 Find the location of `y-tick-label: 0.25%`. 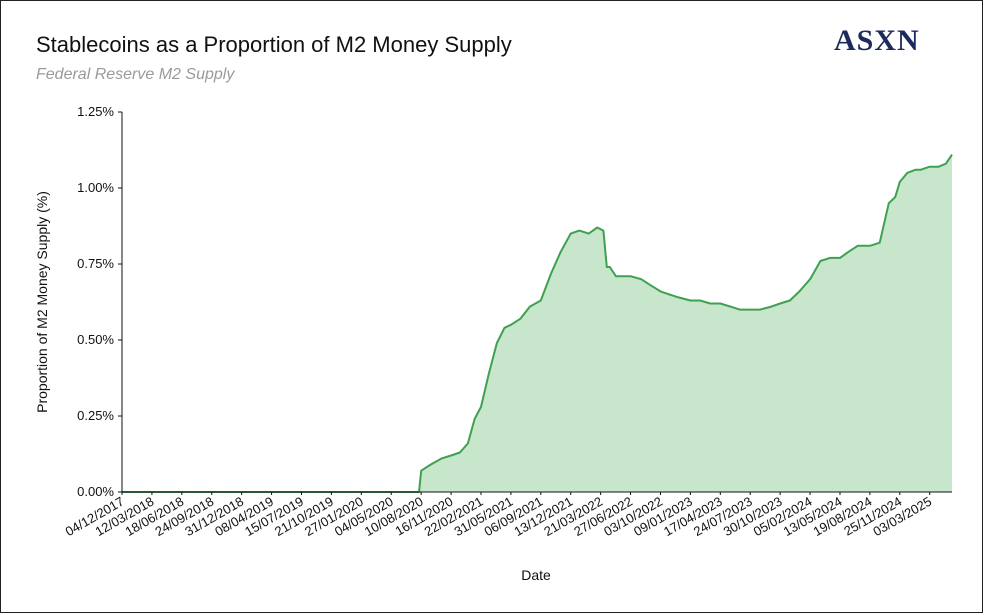

y-tick-label: 0.25% is located at coordinates (95, 415).